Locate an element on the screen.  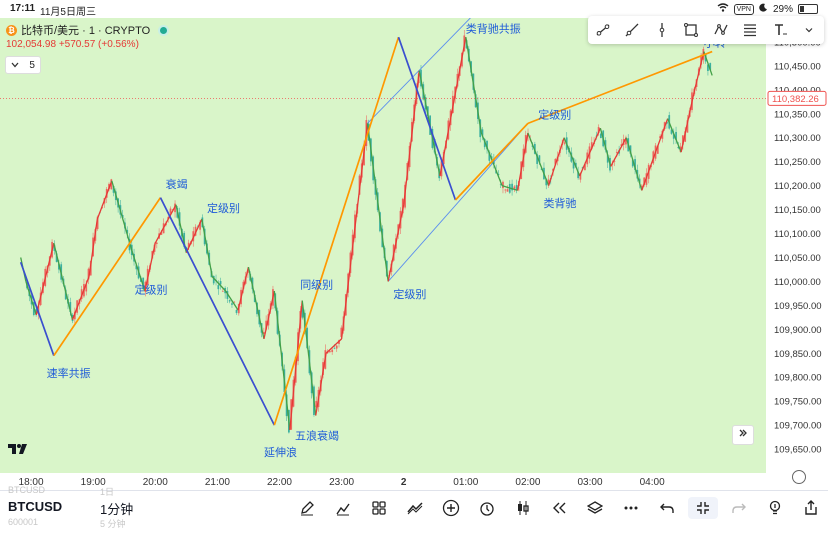
redo-icon is located at coordinates (739, 508).